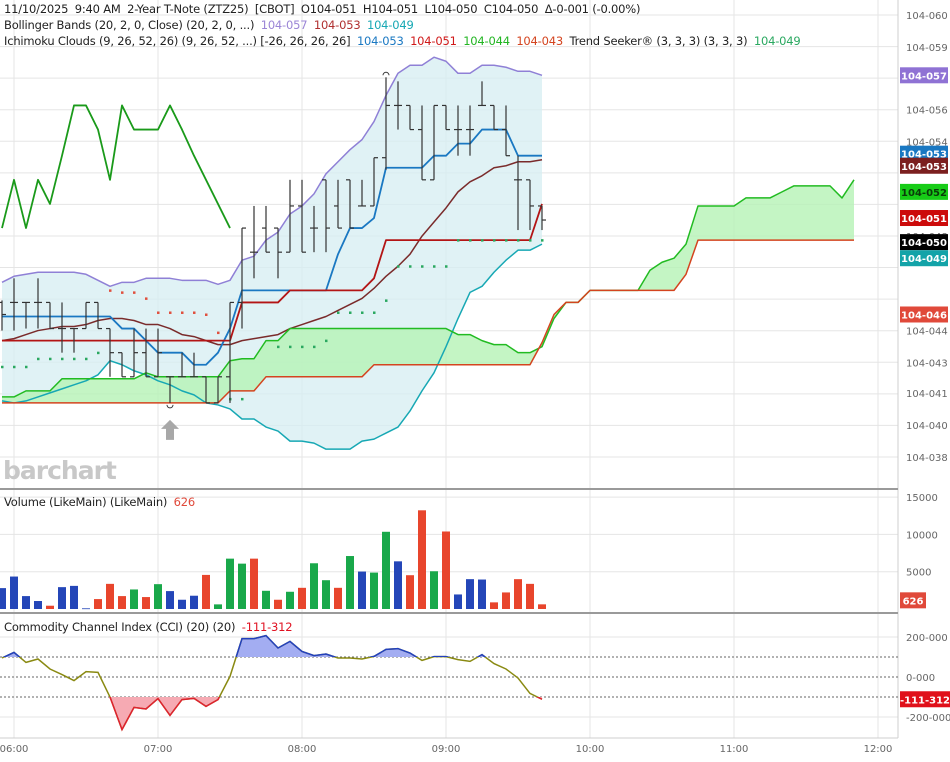 Image resolution: width=950 pixels, height=762 pixels. I want to click on time-tick-label: 09:00, so click(446, 749).